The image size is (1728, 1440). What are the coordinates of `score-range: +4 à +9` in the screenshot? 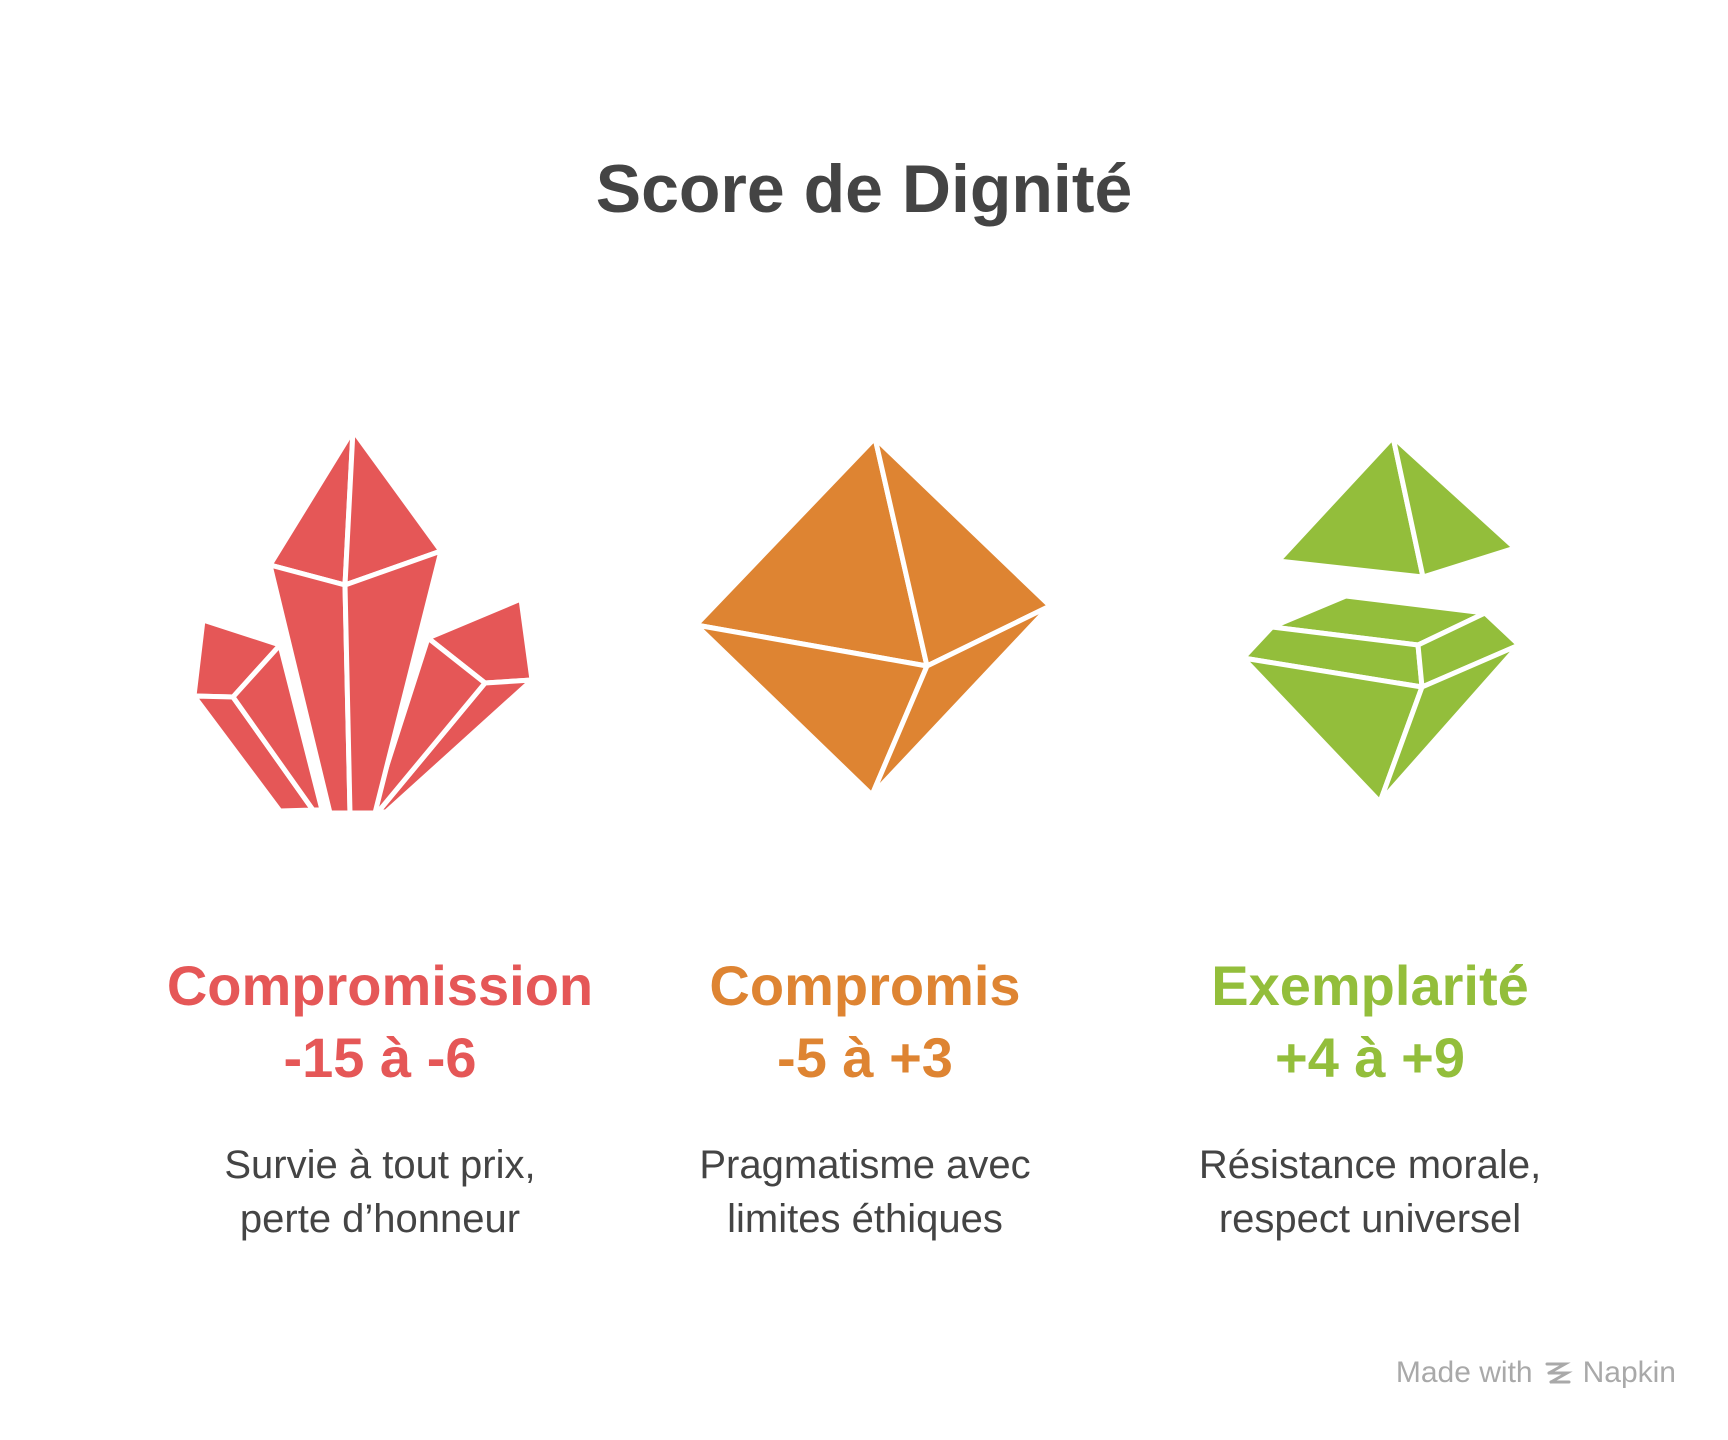 It's located at (1370, 1057).